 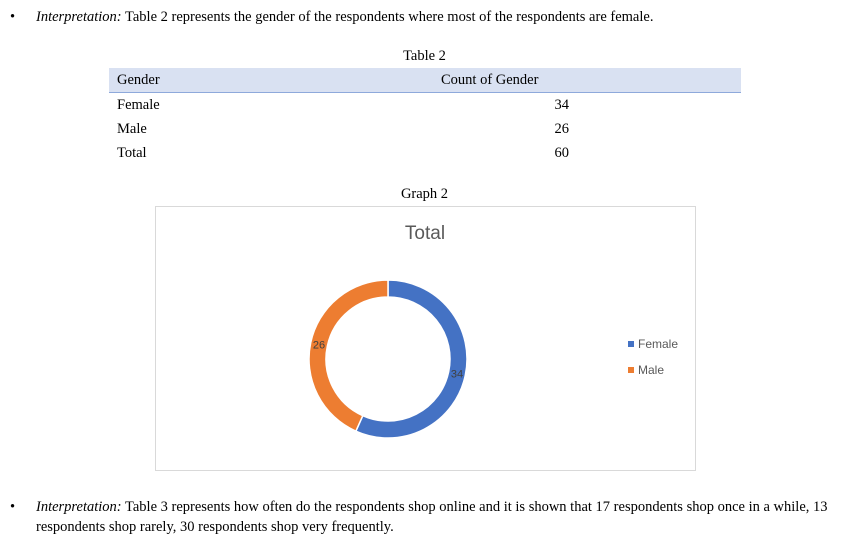 What do you see at coordinates (132, 128) in the screenshot?
I see `row-label: Male` at bounding box center [132, 128].